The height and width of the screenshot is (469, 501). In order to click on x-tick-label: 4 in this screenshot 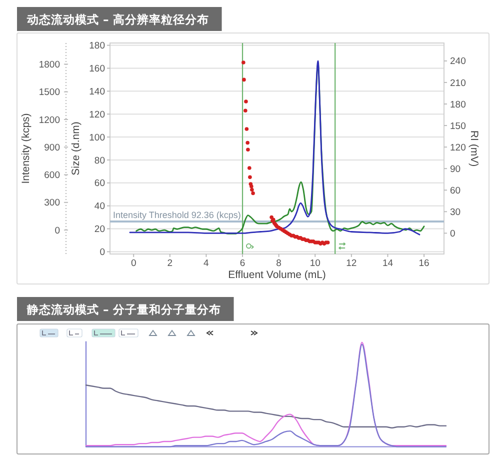, I will do `click(206, 263)`.